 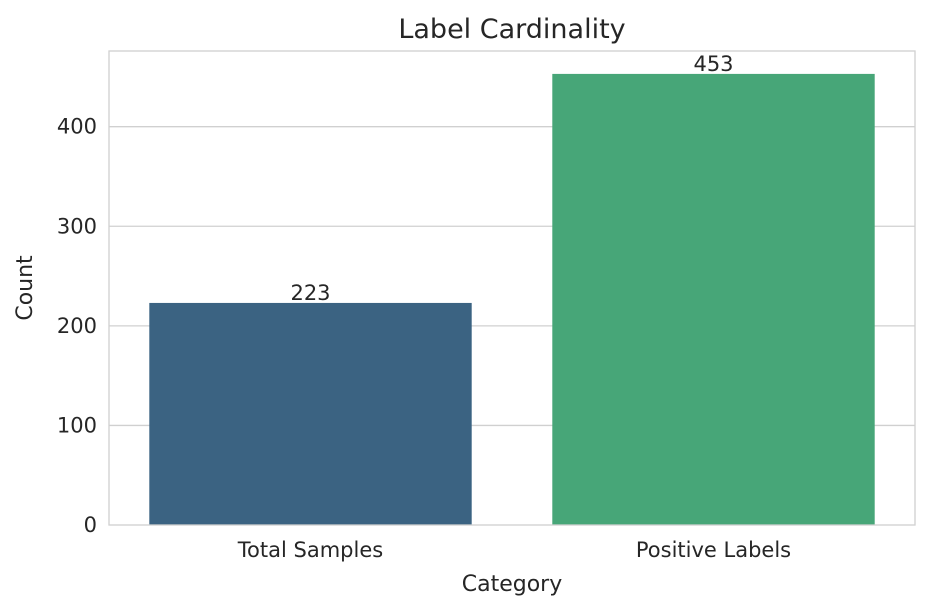 What do you see at coordinates (90, 525) in the screenshot?
I see `y-tick-label: 0` at bounding box center [90, 525].